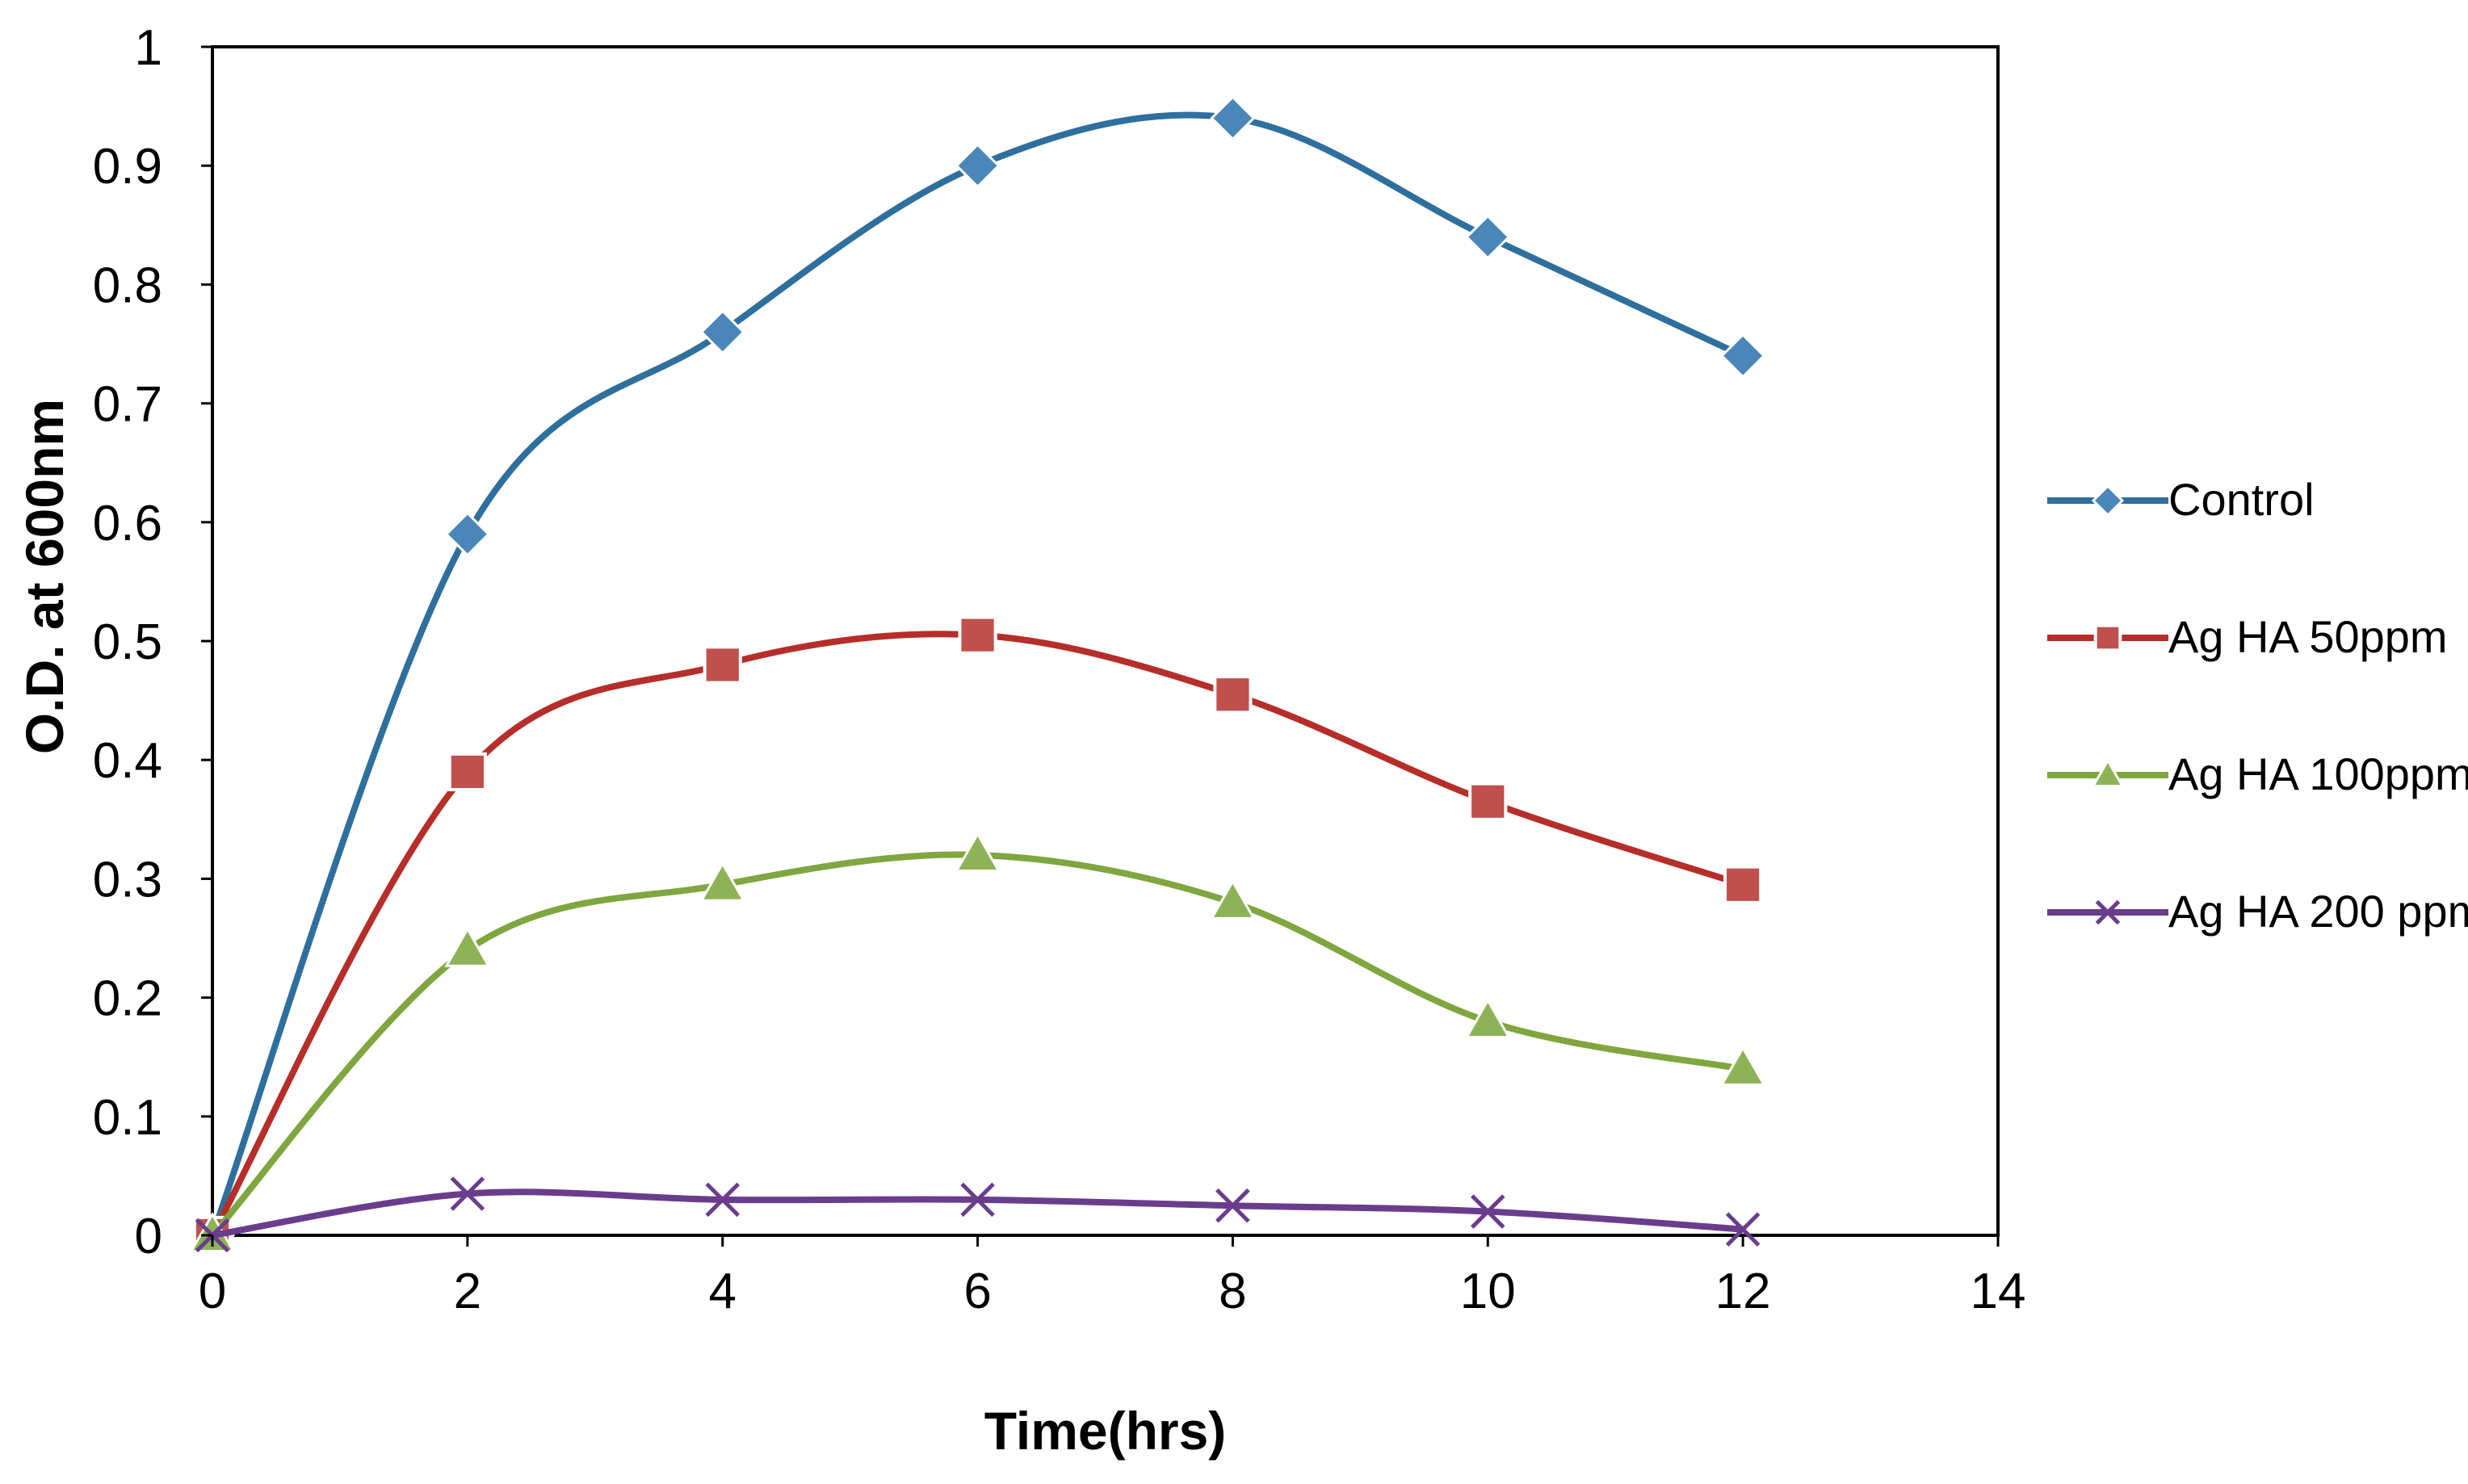  I want to click on x-tick-label: 4, so click(722, 1291).